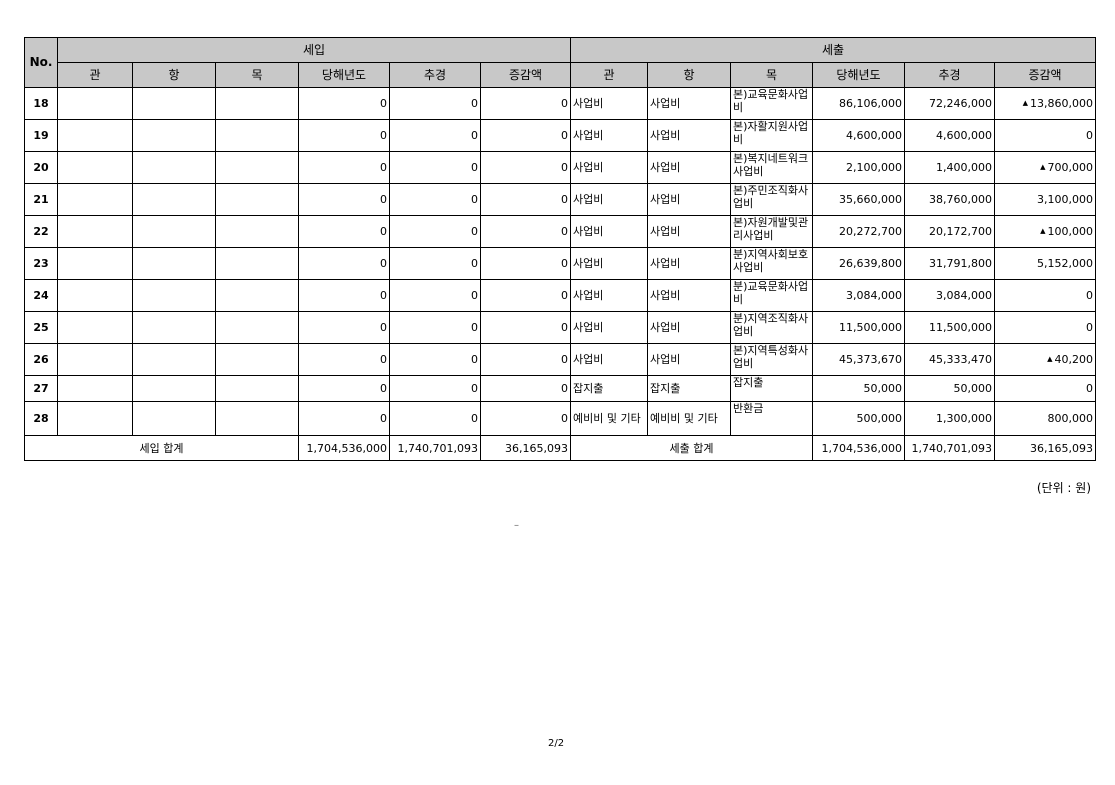 The width and height of the screenshot is (1115, 785). I want to click on row-number: 19, so click(41, 135).